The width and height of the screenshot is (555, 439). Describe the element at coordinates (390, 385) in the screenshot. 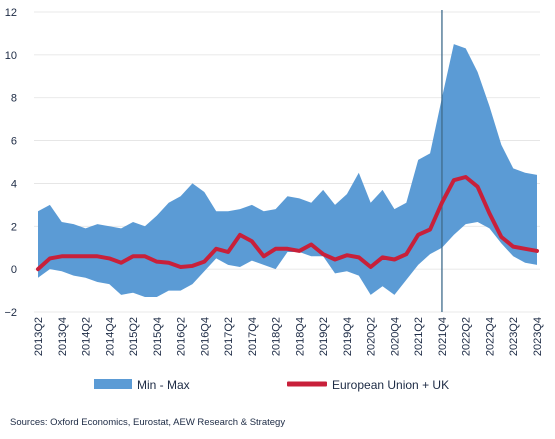

I see `legend-label-eu-uk: European Union + UK` at that location.